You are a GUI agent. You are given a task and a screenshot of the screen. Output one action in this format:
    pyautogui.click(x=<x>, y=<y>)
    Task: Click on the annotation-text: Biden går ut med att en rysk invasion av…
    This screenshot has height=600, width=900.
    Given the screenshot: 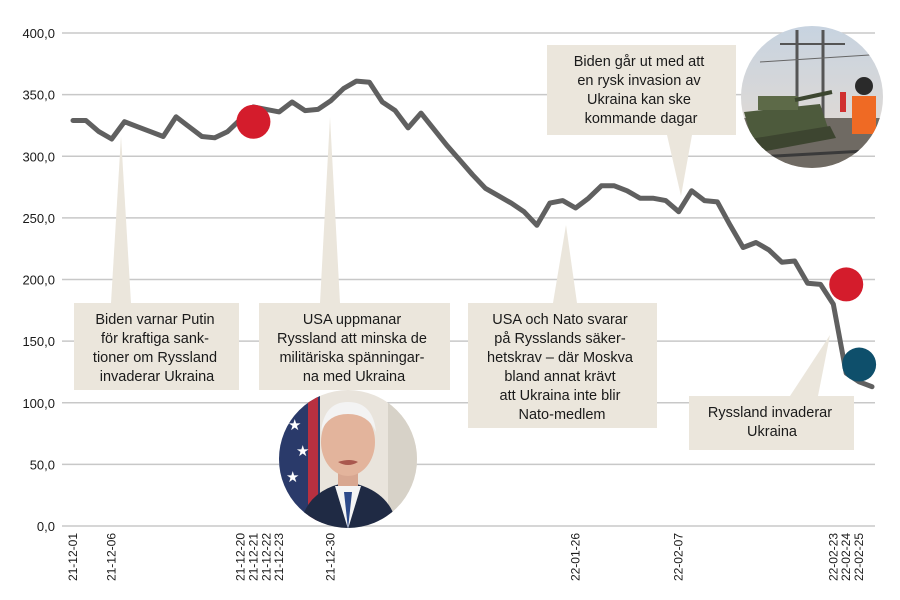 What is the action you would take?
    pyautogui.click(x=641, y=90)
    